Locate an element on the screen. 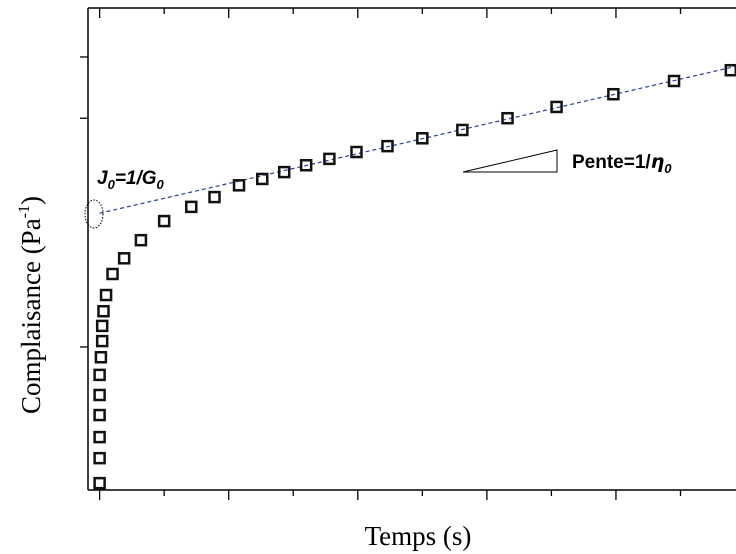 The height and width of the screenshot is (554, 736). x-axis-label: Temps (s) is located at coordinates (418, 536).